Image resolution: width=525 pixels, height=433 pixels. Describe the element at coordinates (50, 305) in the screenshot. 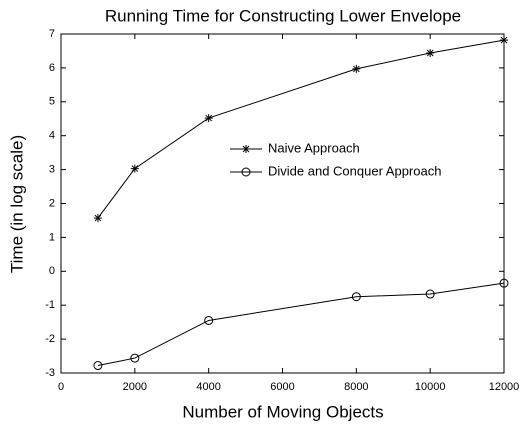

I see `y-tick-label: -1` at that location.